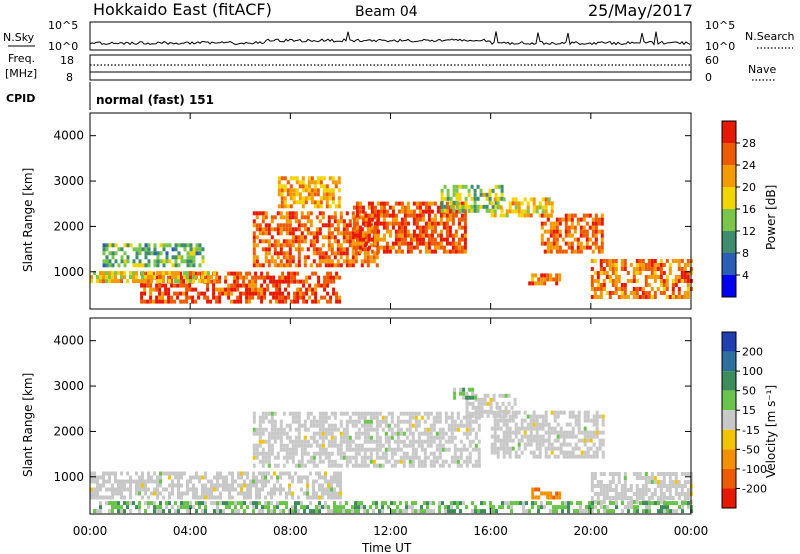 This screenshot has height=554, width=800. What do you see at coordinates (68, 272) in the screenshot?
I see `ytick-label: 1000` at bounding box center [68, 272].